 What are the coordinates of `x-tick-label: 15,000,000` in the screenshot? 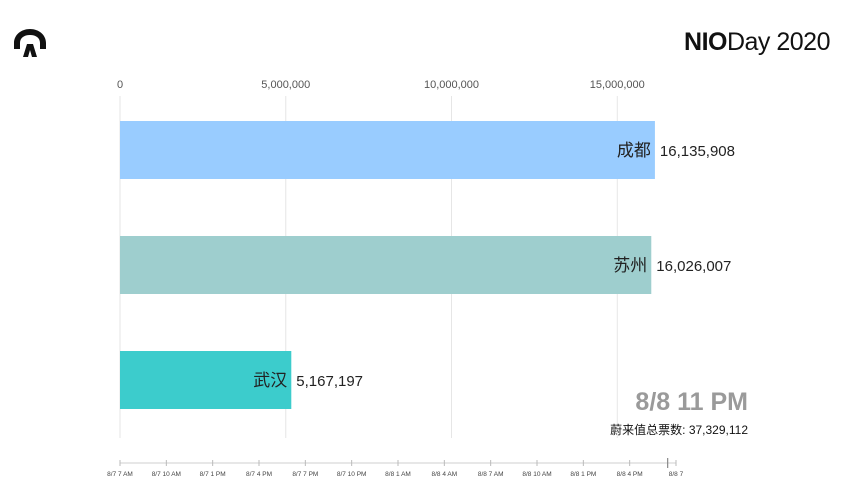 It's located at (617, 85).